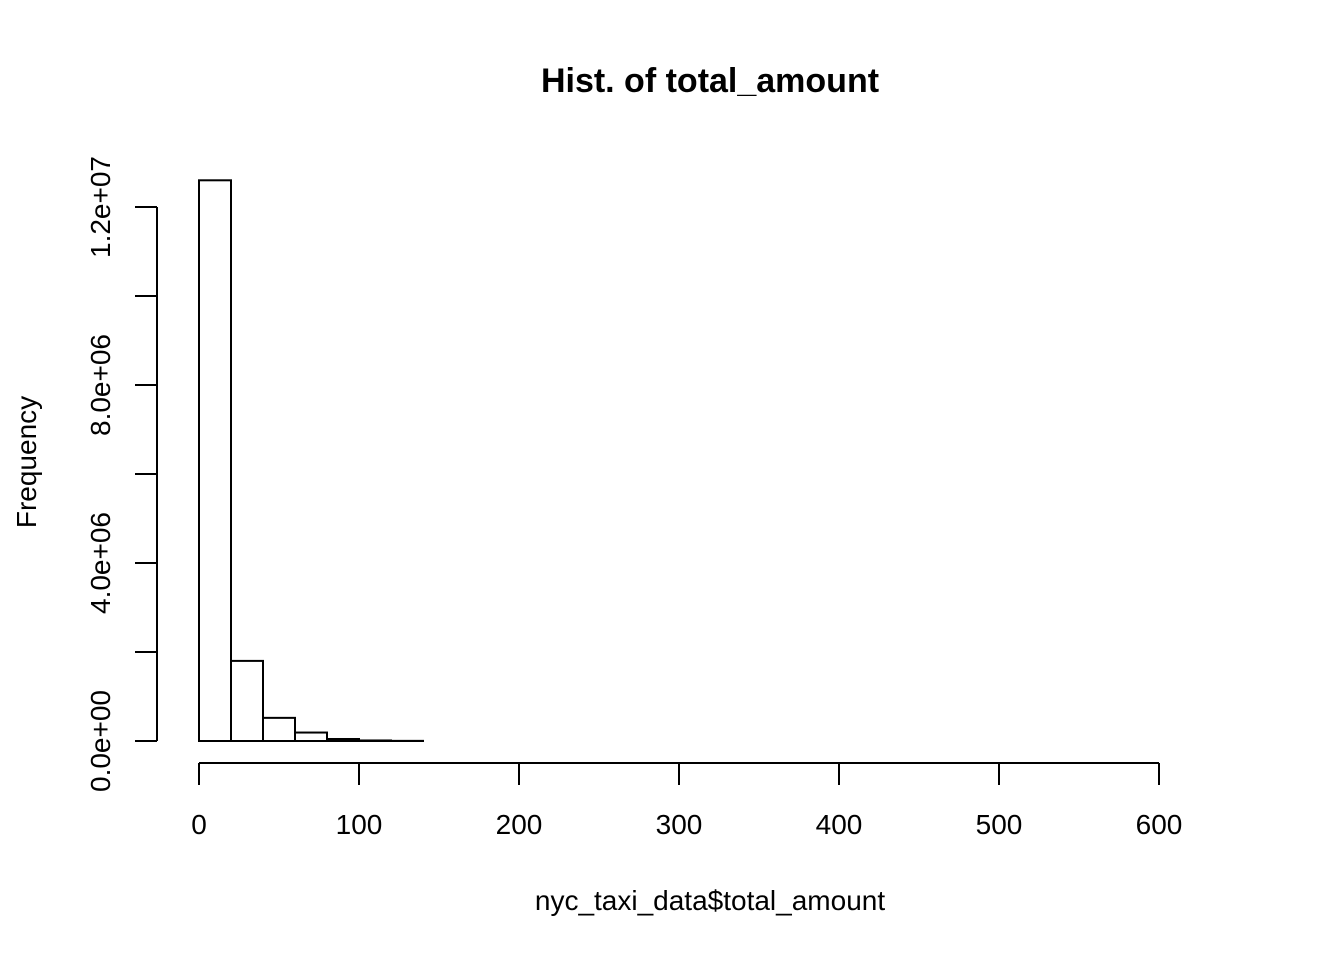  I want to click on x-tick-label: 0, so click(199, 824).